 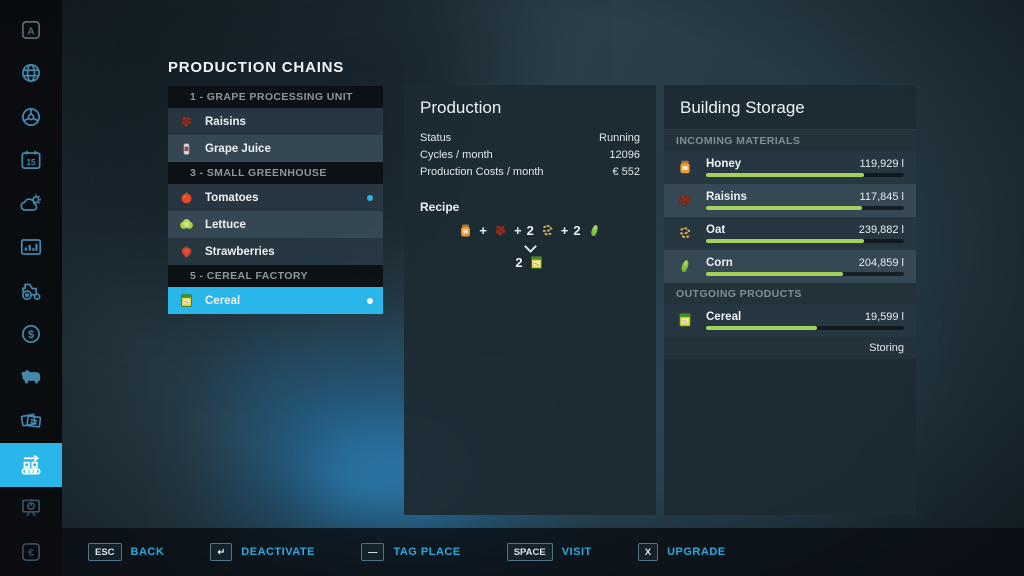 I want to click on sidebar-item-vehicles, so click(x=31, y=117).